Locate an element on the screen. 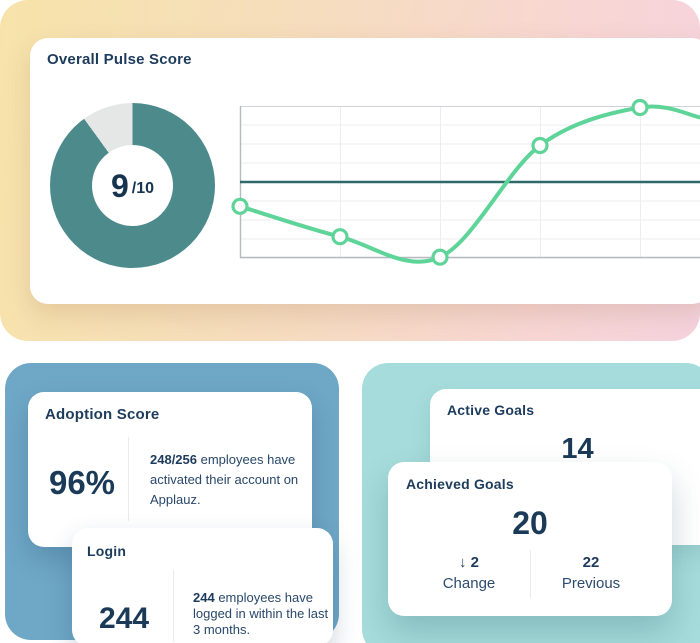 This screenshot has height=643, width=700. achieved-goals-value: 20 is located at coordinates (530, 523).